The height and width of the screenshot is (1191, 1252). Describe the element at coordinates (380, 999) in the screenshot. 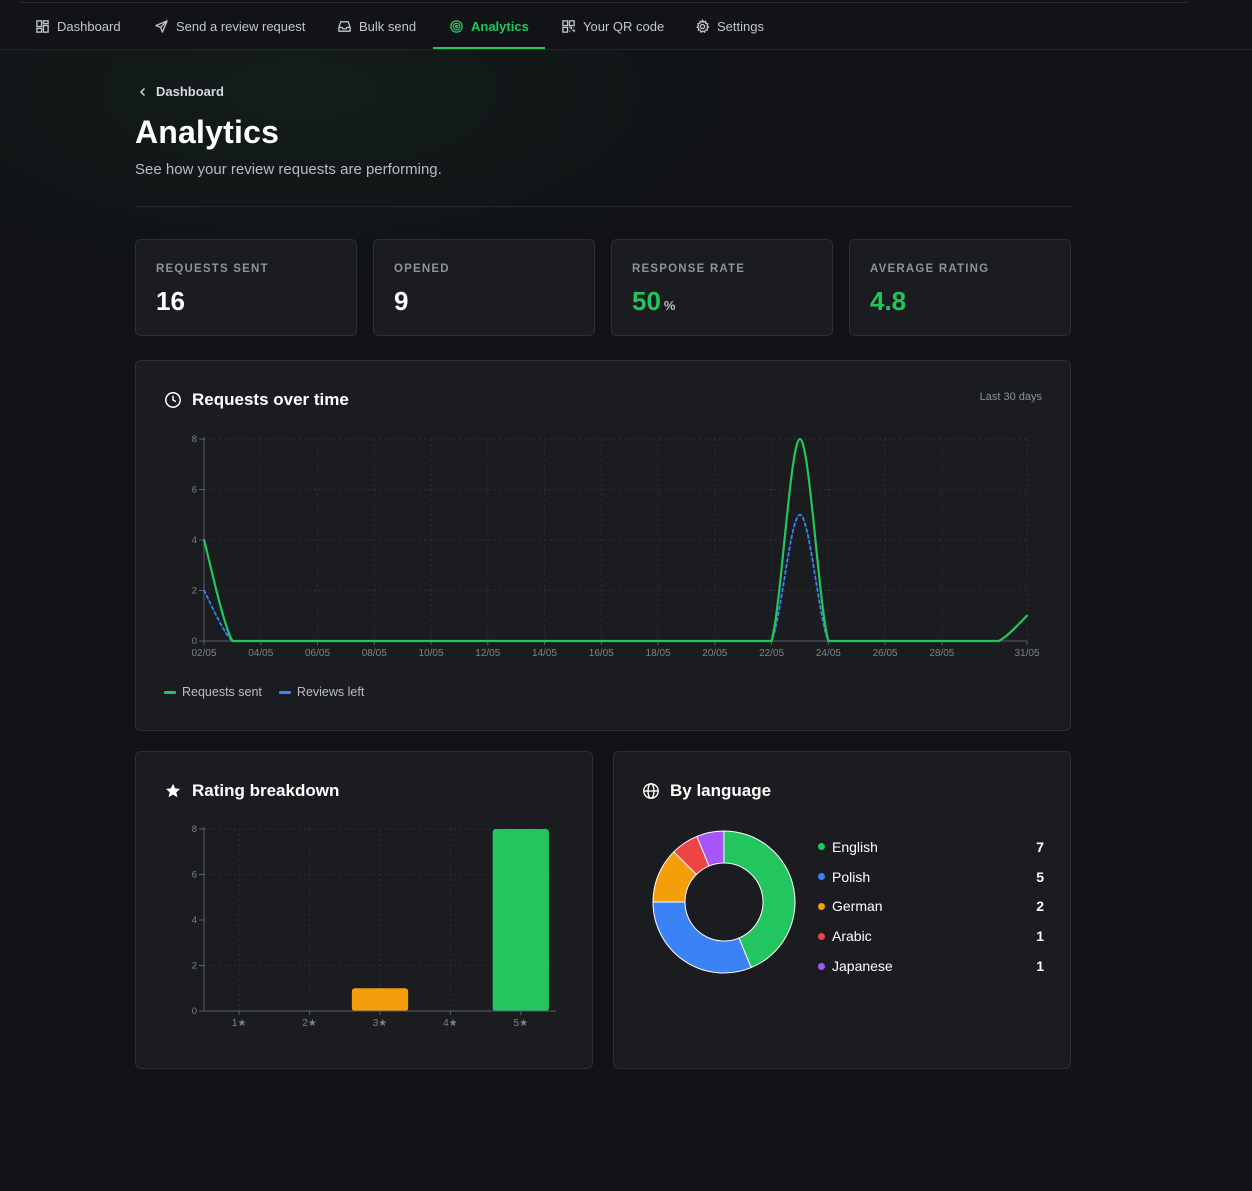

I see `bar-3-star` at that location.